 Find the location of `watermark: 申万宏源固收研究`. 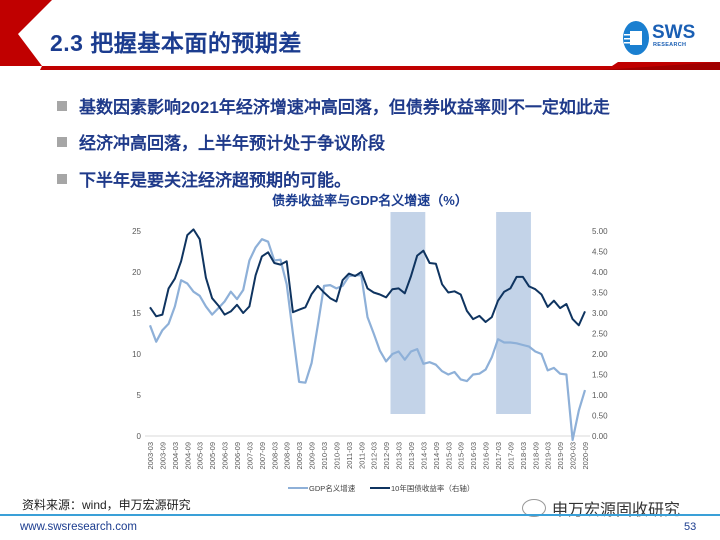

watermark: 申万宏源固收研究 is located at coordinates (601, 508).